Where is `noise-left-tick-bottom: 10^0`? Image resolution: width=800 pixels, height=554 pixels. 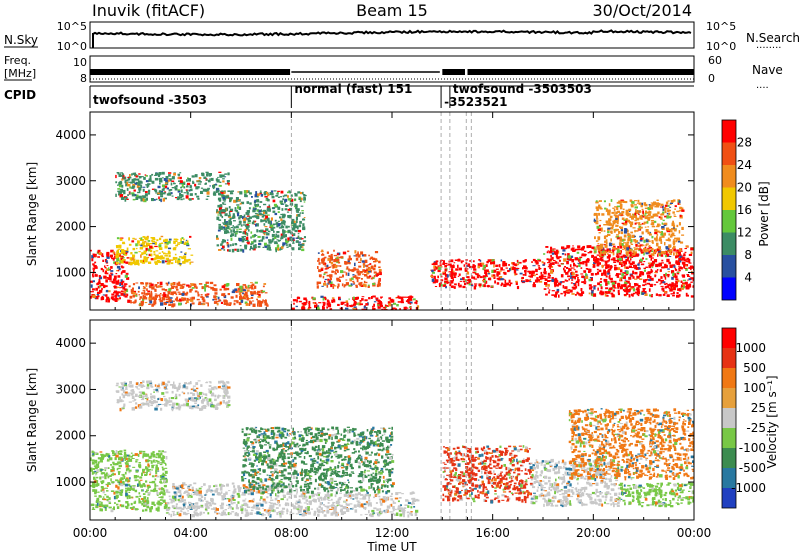 noise-left-tick-bottom: 10^0 is located at coordinates (72, 46).